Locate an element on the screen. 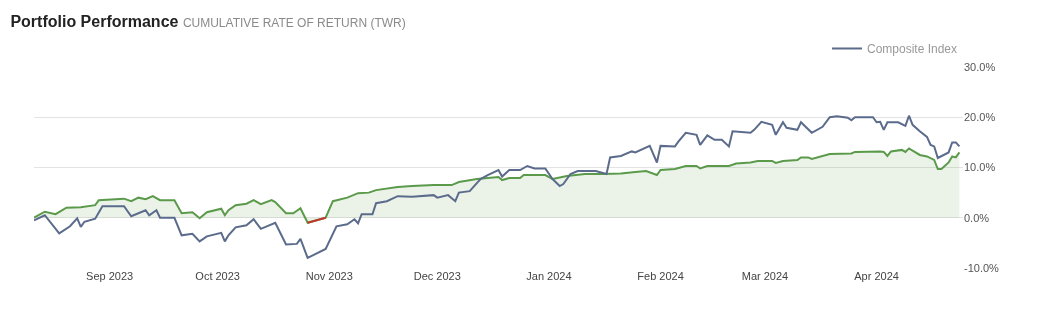  chart-title: Portfolio Performance is located at coordinates (94, 22).